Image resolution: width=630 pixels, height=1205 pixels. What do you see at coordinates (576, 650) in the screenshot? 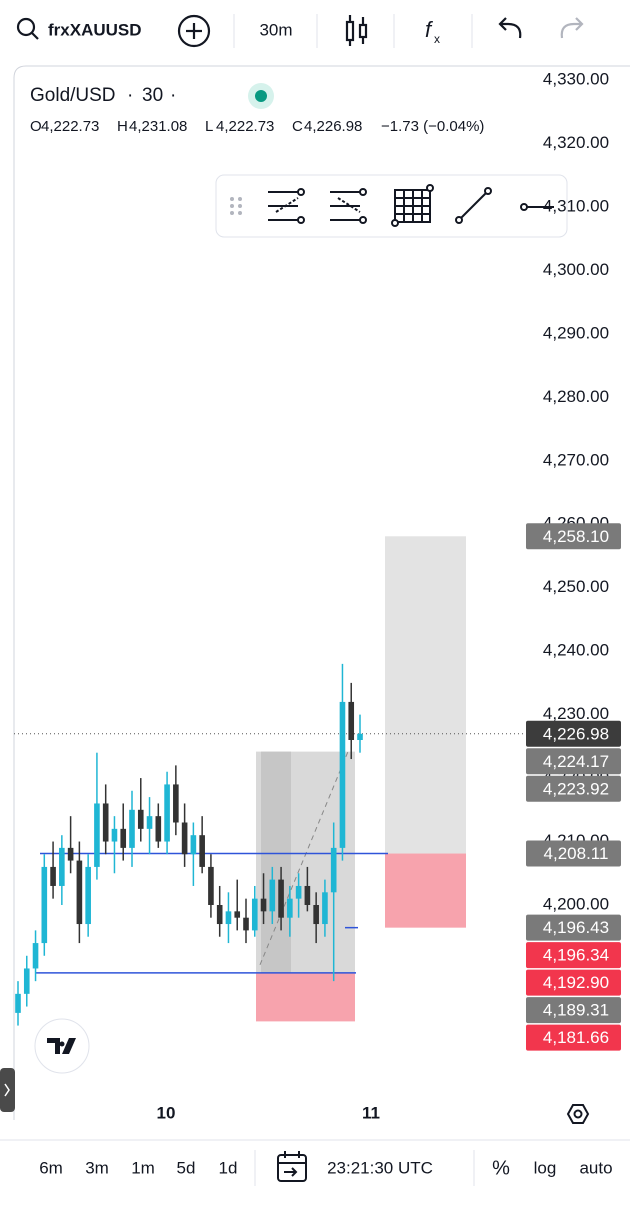
I see `y-tick-label: 4,240.00` at bounding box center [576, 650].